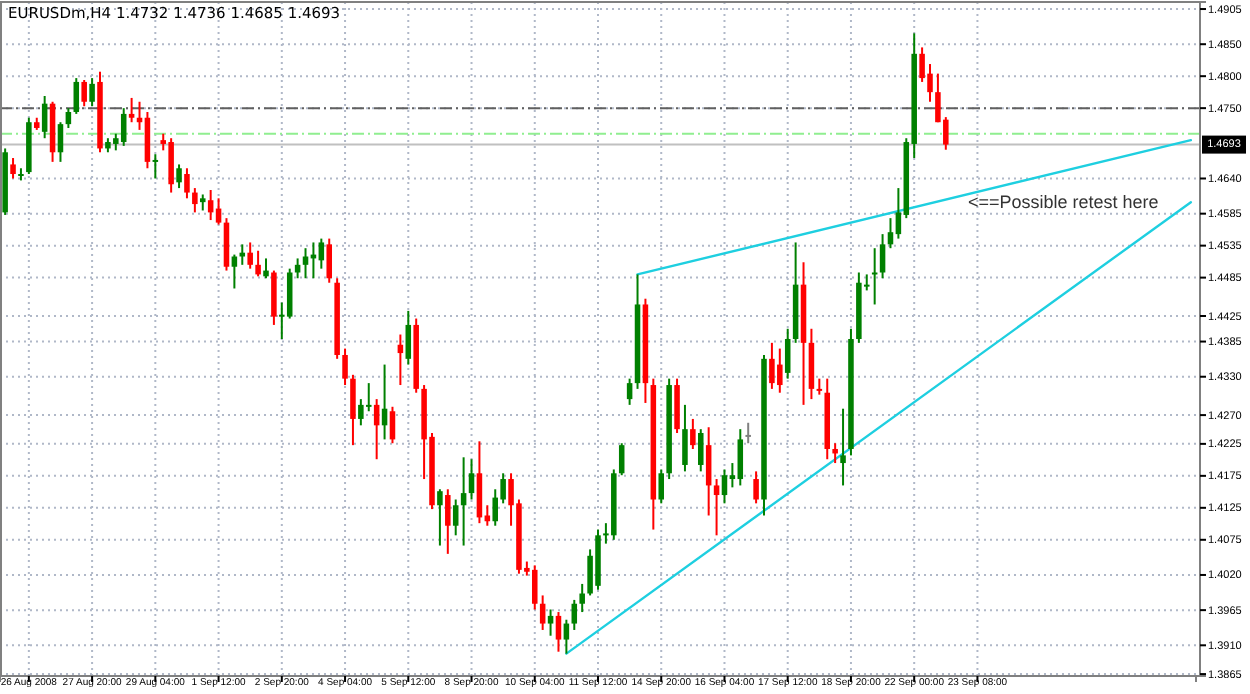 The image size is (1250, 694). What do you see at coordinates (1063, 202) in the screenshot?
I see `annotation: <==Possible retest here` at bounding box center [1063, 202].